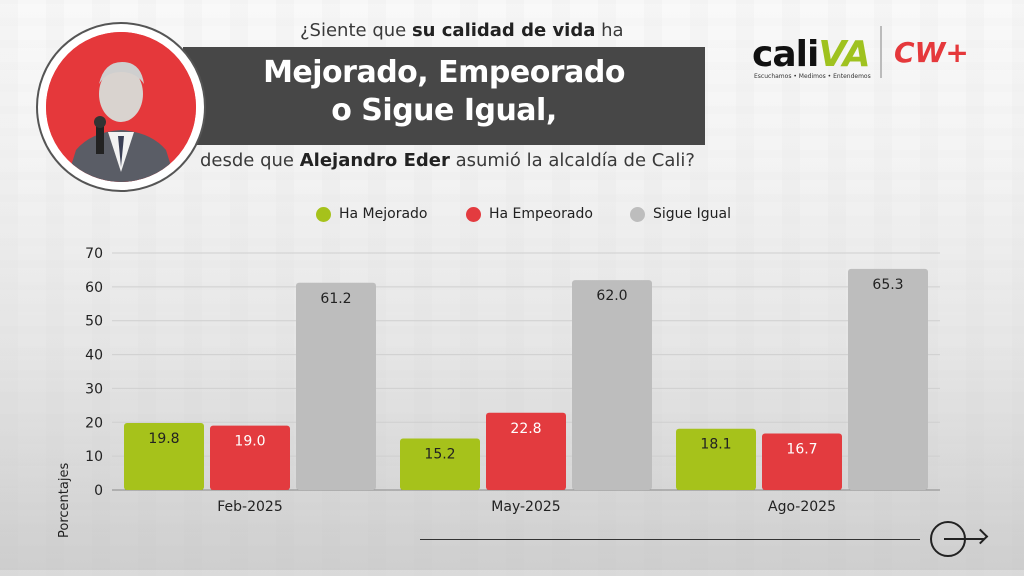  Describe the element at coordinates (572, 160) in the screenshot. I see `sub-post: asumió la alcaldía de Cali?` at that location.